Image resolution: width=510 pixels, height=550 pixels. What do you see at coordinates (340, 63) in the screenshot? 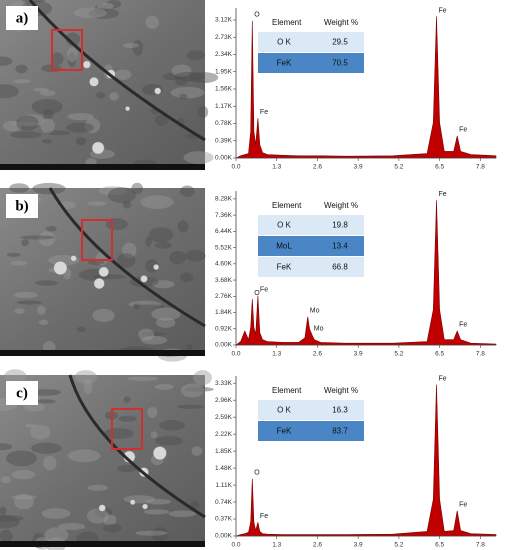
I see `table-cell: 70.5` at bounding box center [340, 63].